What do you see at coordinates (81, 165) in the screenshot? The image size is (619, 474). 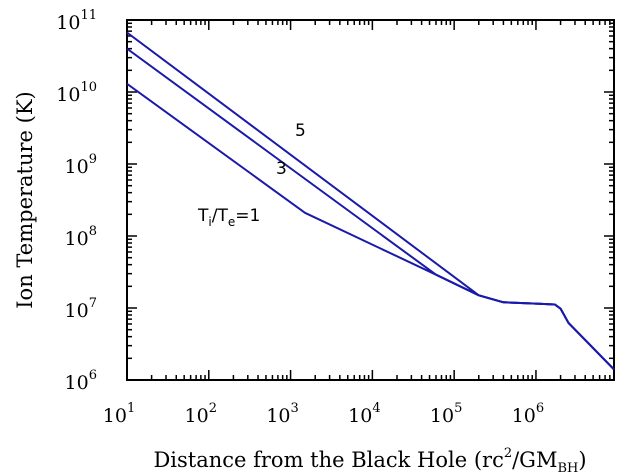 I see `y-tick-label-3: 10⁹` at bounding box center [81, 165].